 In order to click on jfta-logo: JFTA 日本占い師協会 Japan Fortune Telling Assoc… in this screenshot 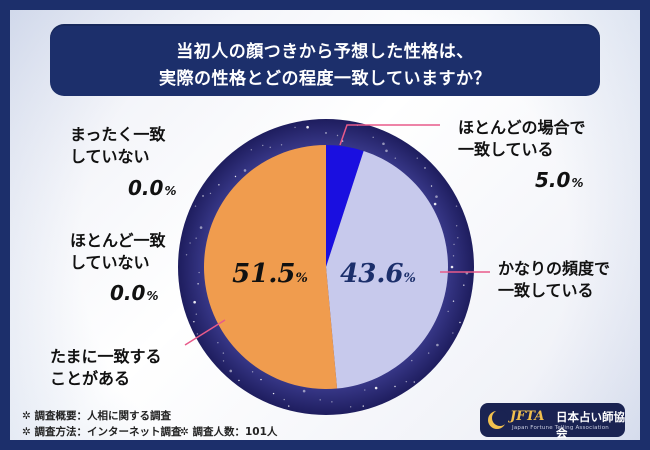, I will do `click(552, 421)`.